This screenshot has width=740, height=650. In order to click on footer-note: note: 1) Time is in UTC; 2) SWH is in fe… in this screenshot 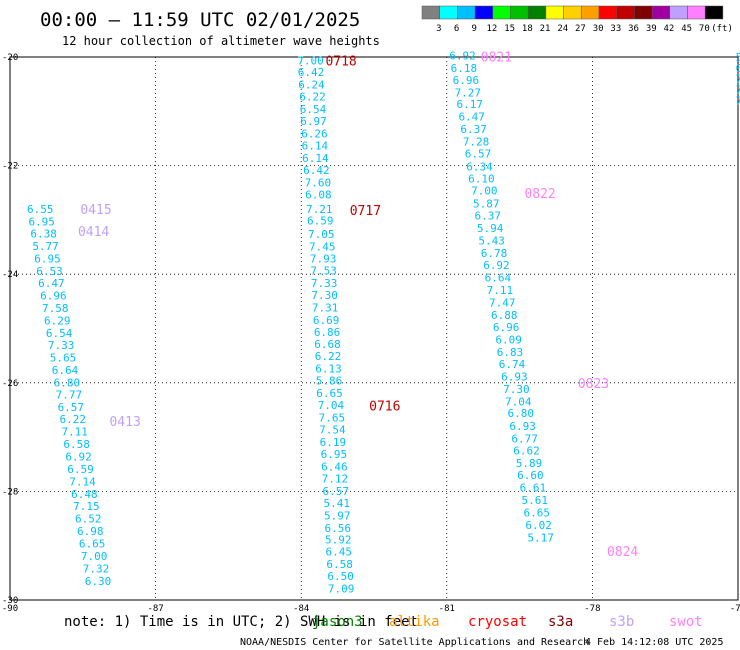, I will do `click(241, 622)`.